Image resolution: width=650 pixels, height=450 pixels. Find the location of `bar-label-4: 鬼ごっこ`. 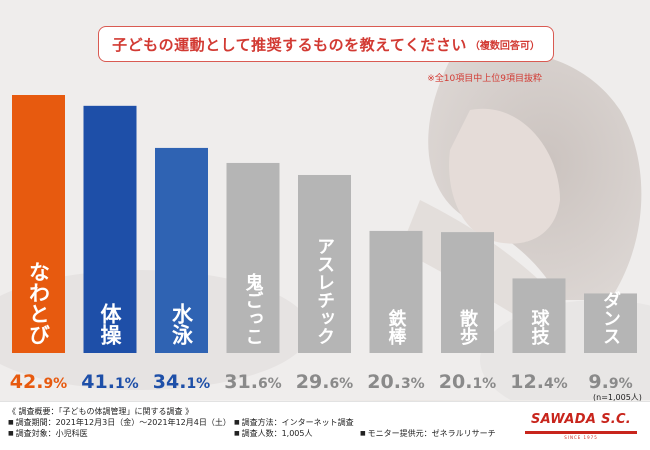

bar-label-4: 鬼ごっこ is located at coordinates (253, 308).